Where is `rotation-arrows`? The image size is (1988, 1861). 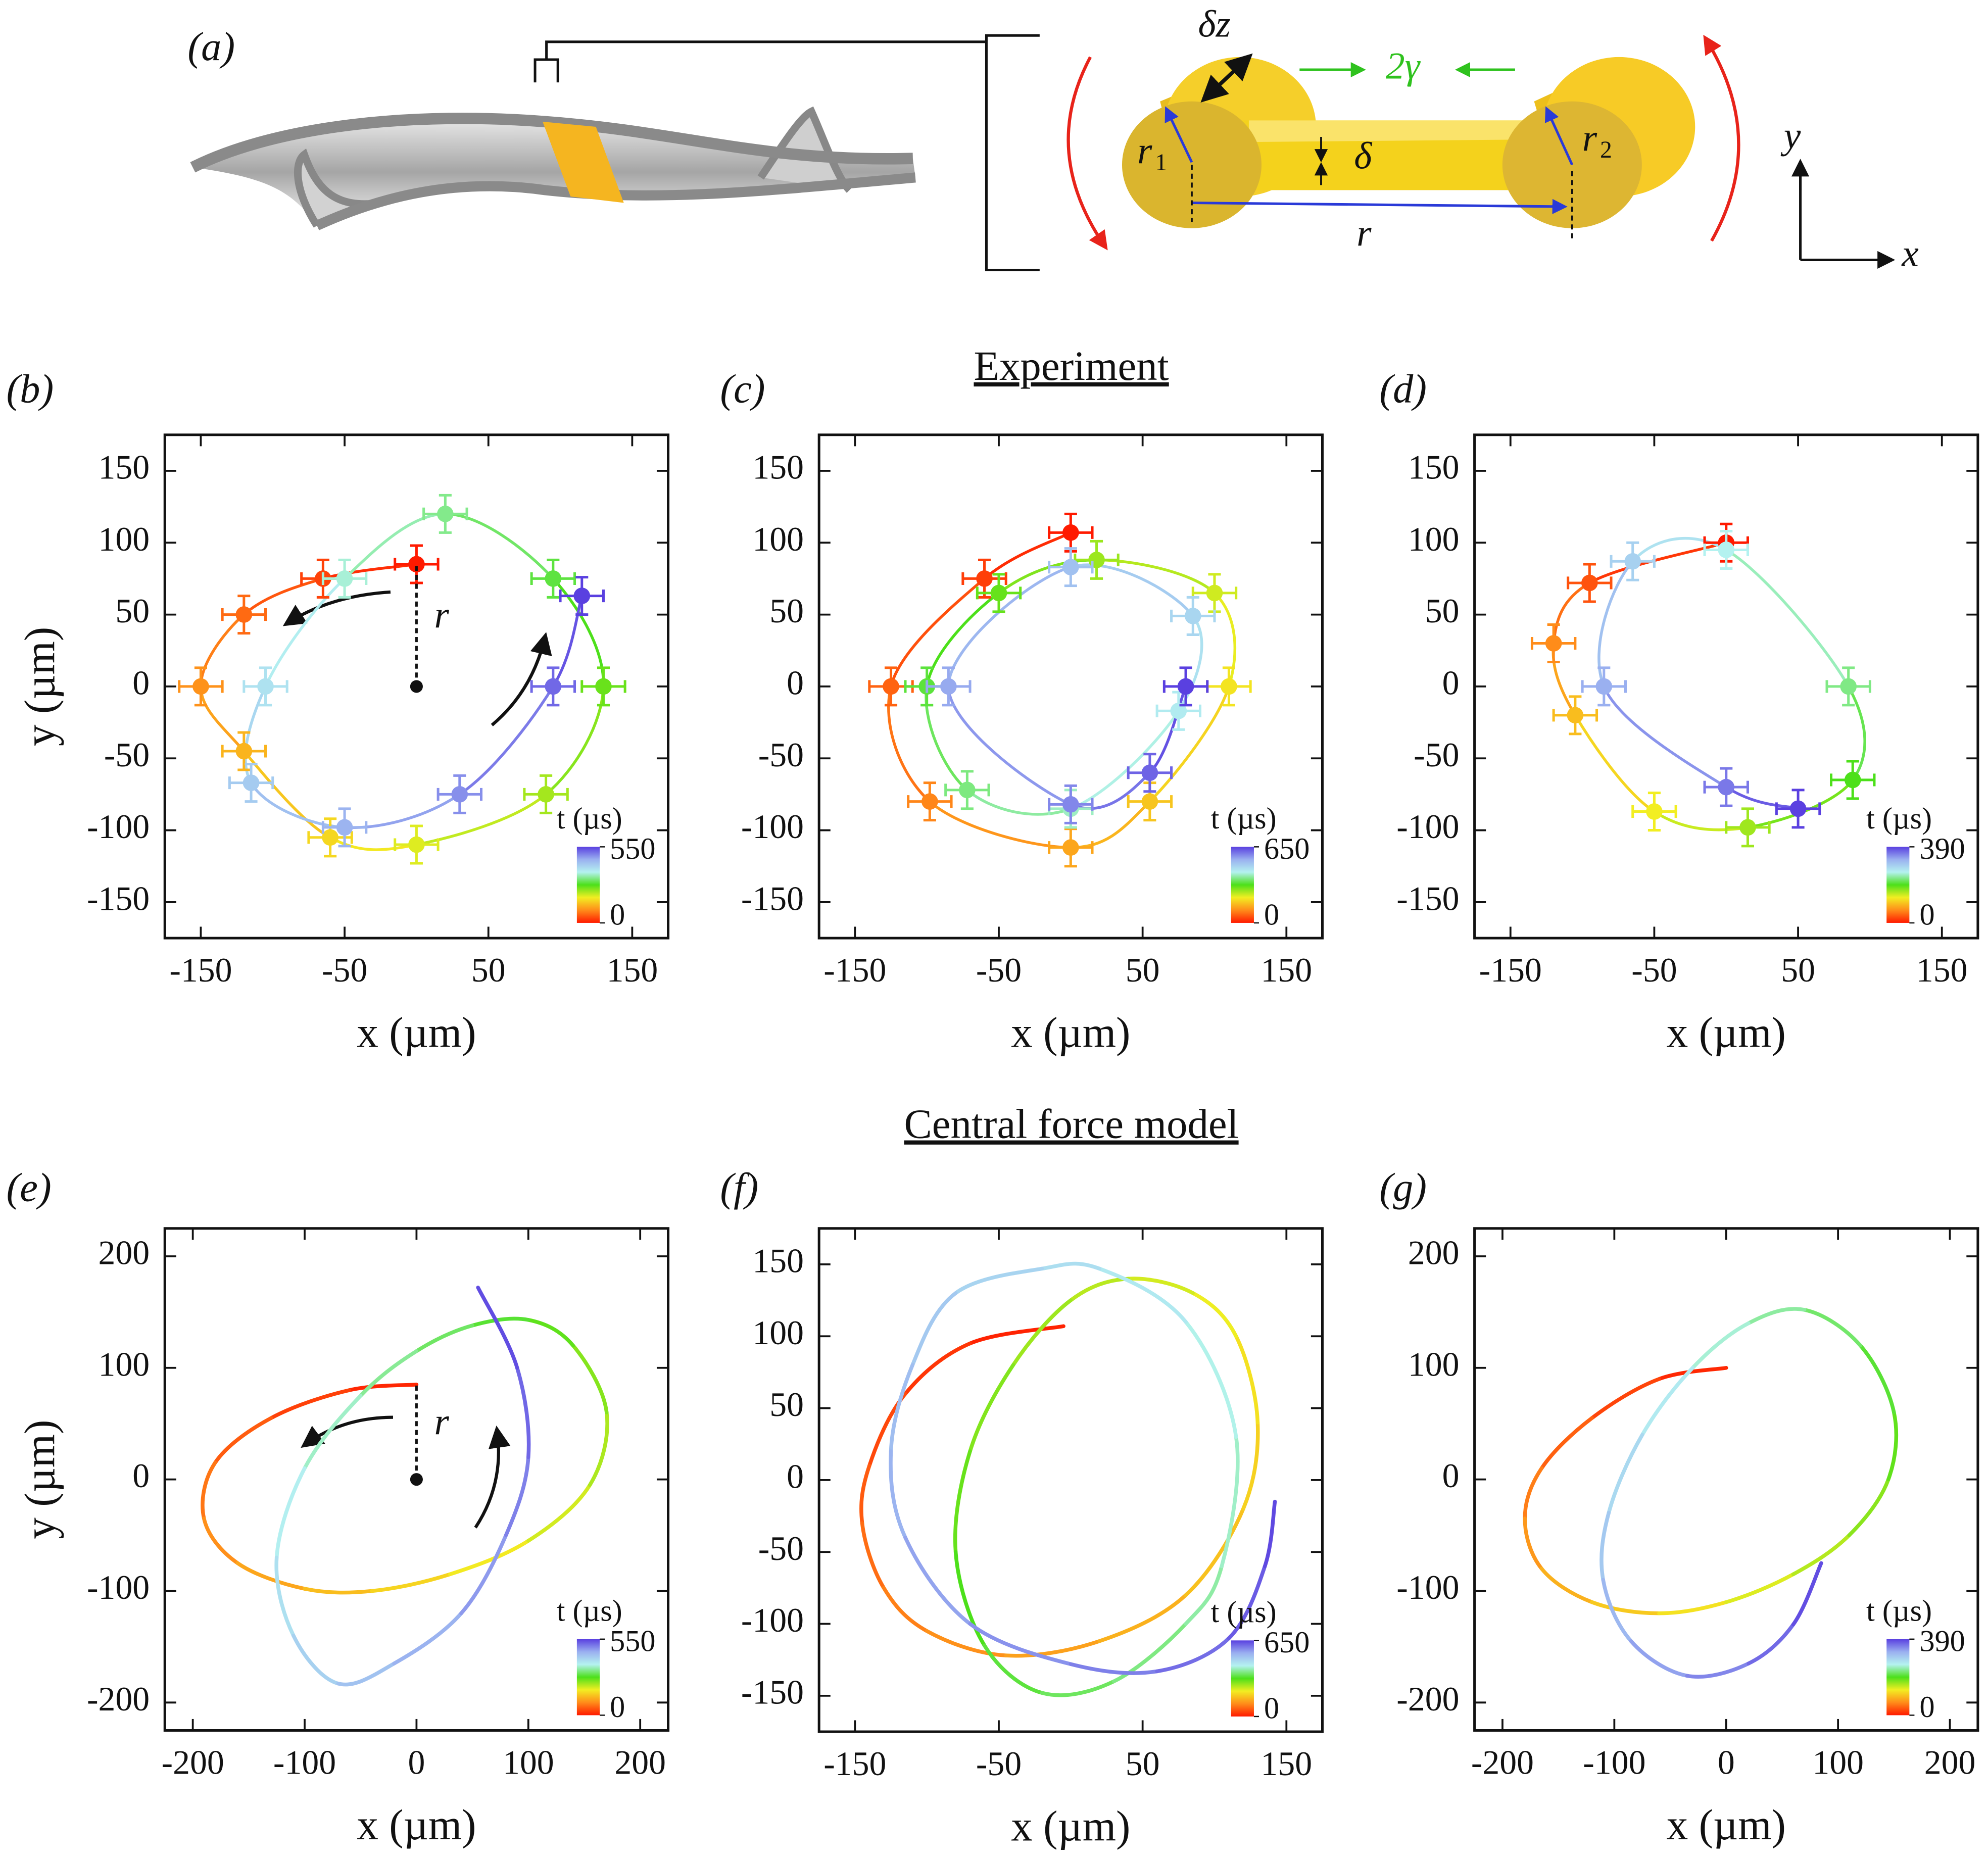
rotation-arrows is located at coordinates (417, 1059).